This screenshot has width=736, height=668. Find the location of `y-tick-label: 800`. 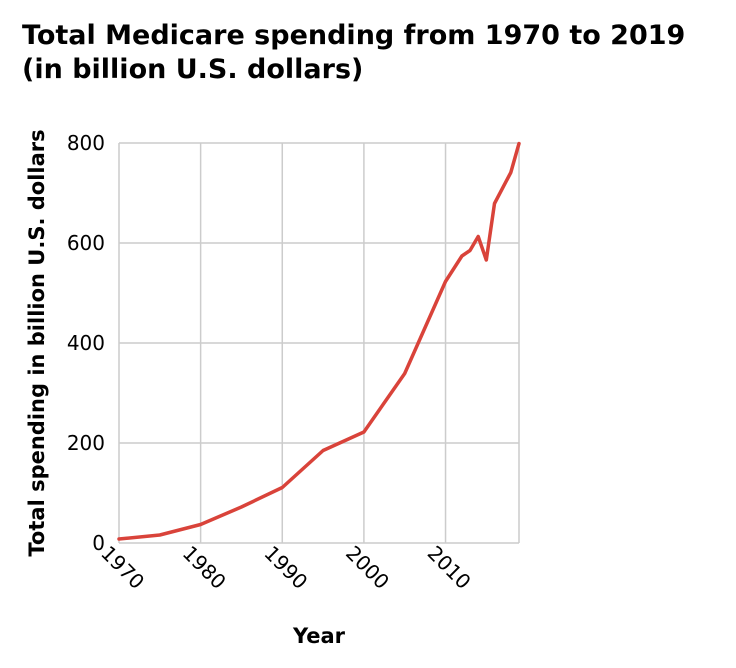

y-tick-label: 800 is located at coordinates (86, 143).